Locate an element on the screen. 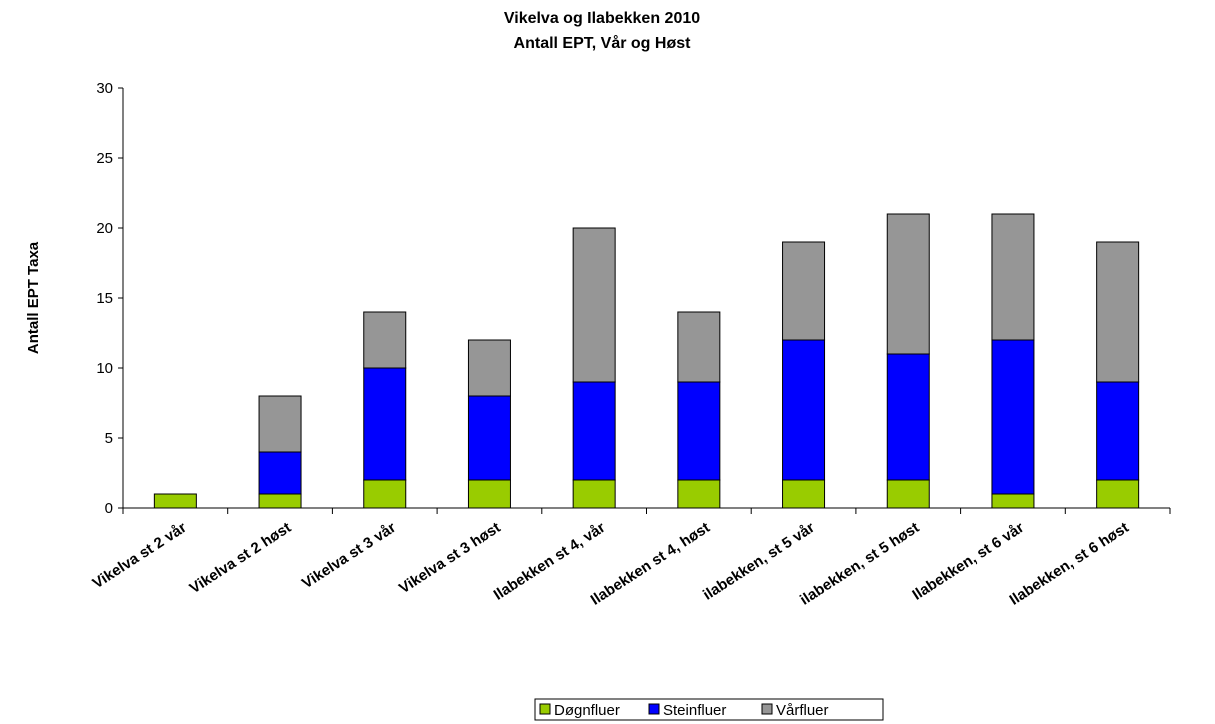 The image size is (1215, 724). chart-subtitle: Antall EPT, Vår og Høst is located at coordinates (603, 43).